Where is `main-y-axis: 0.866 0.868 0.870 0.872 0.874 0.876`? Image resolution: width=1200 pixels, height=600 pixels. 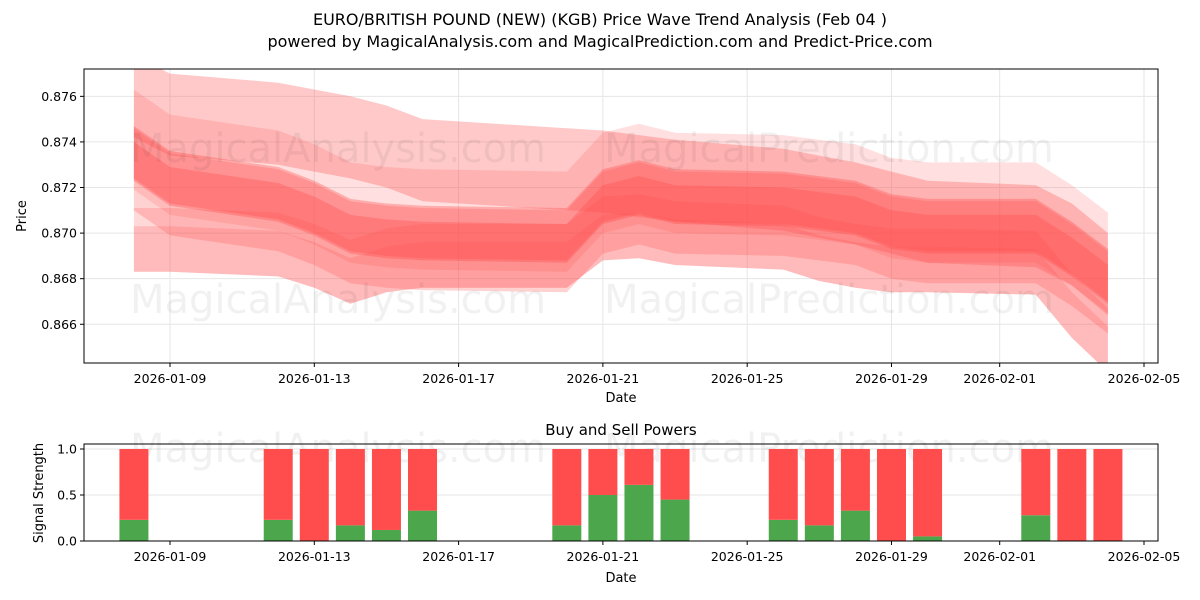
main-y-axis: 0.866 0.868 0.870 0.872 0.874 0.876 is located at coordinates (62, 210).